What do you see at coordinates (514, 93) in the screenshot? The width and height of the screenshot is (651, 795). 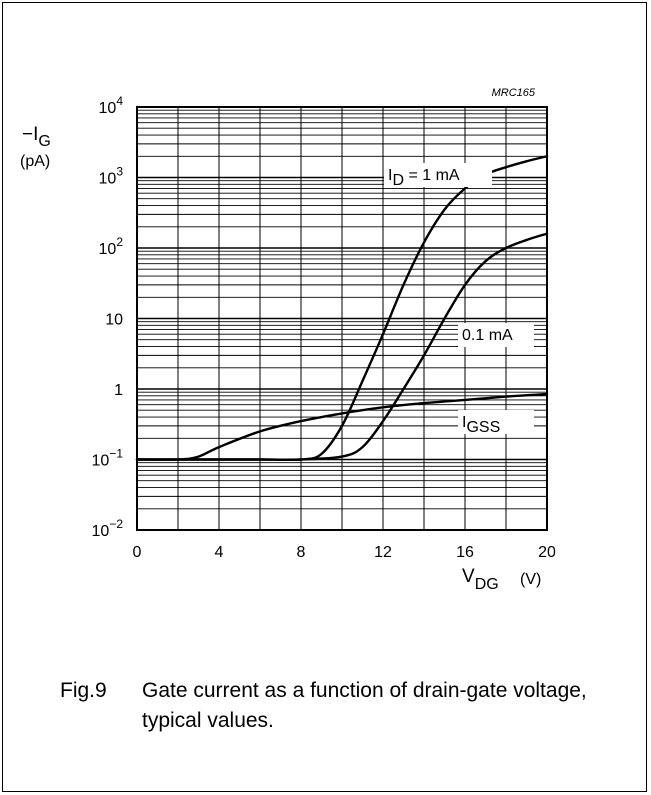 I see `figure-code: MRC165` at bounding box center [514, 93].